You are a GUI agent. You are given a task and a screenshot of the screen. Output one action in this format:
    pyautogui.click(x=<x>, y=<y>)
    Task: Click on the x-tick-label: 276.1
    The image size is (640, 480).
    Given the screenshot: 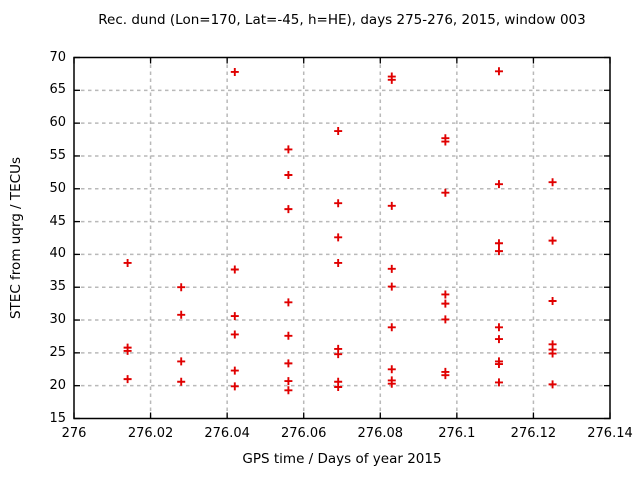 What is the action you would take?
    pyautogui.click(x=457, y=433)
    